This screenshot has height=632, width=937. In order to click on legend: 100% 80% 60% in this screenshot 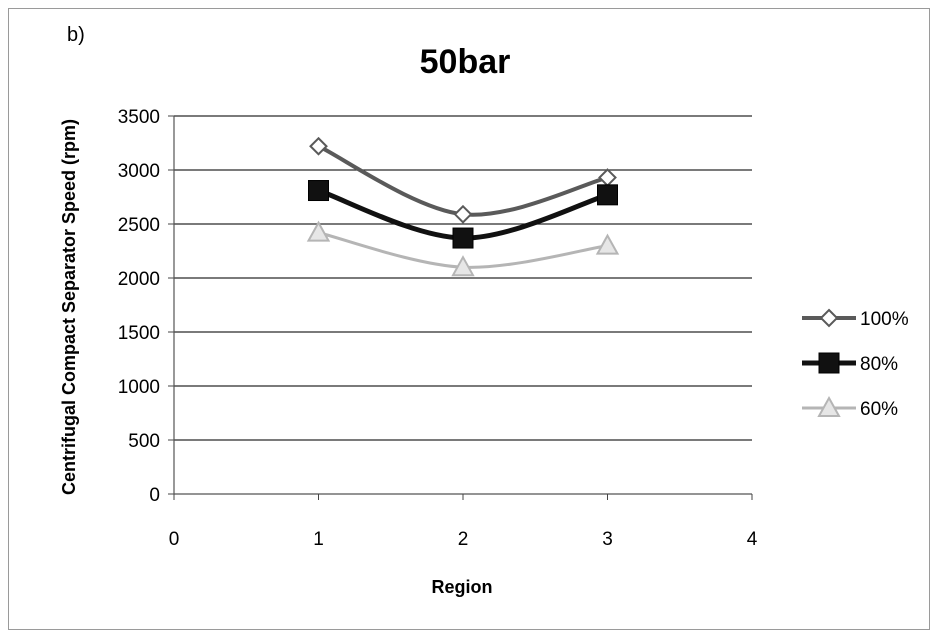, I will do `click(855, 364)`.